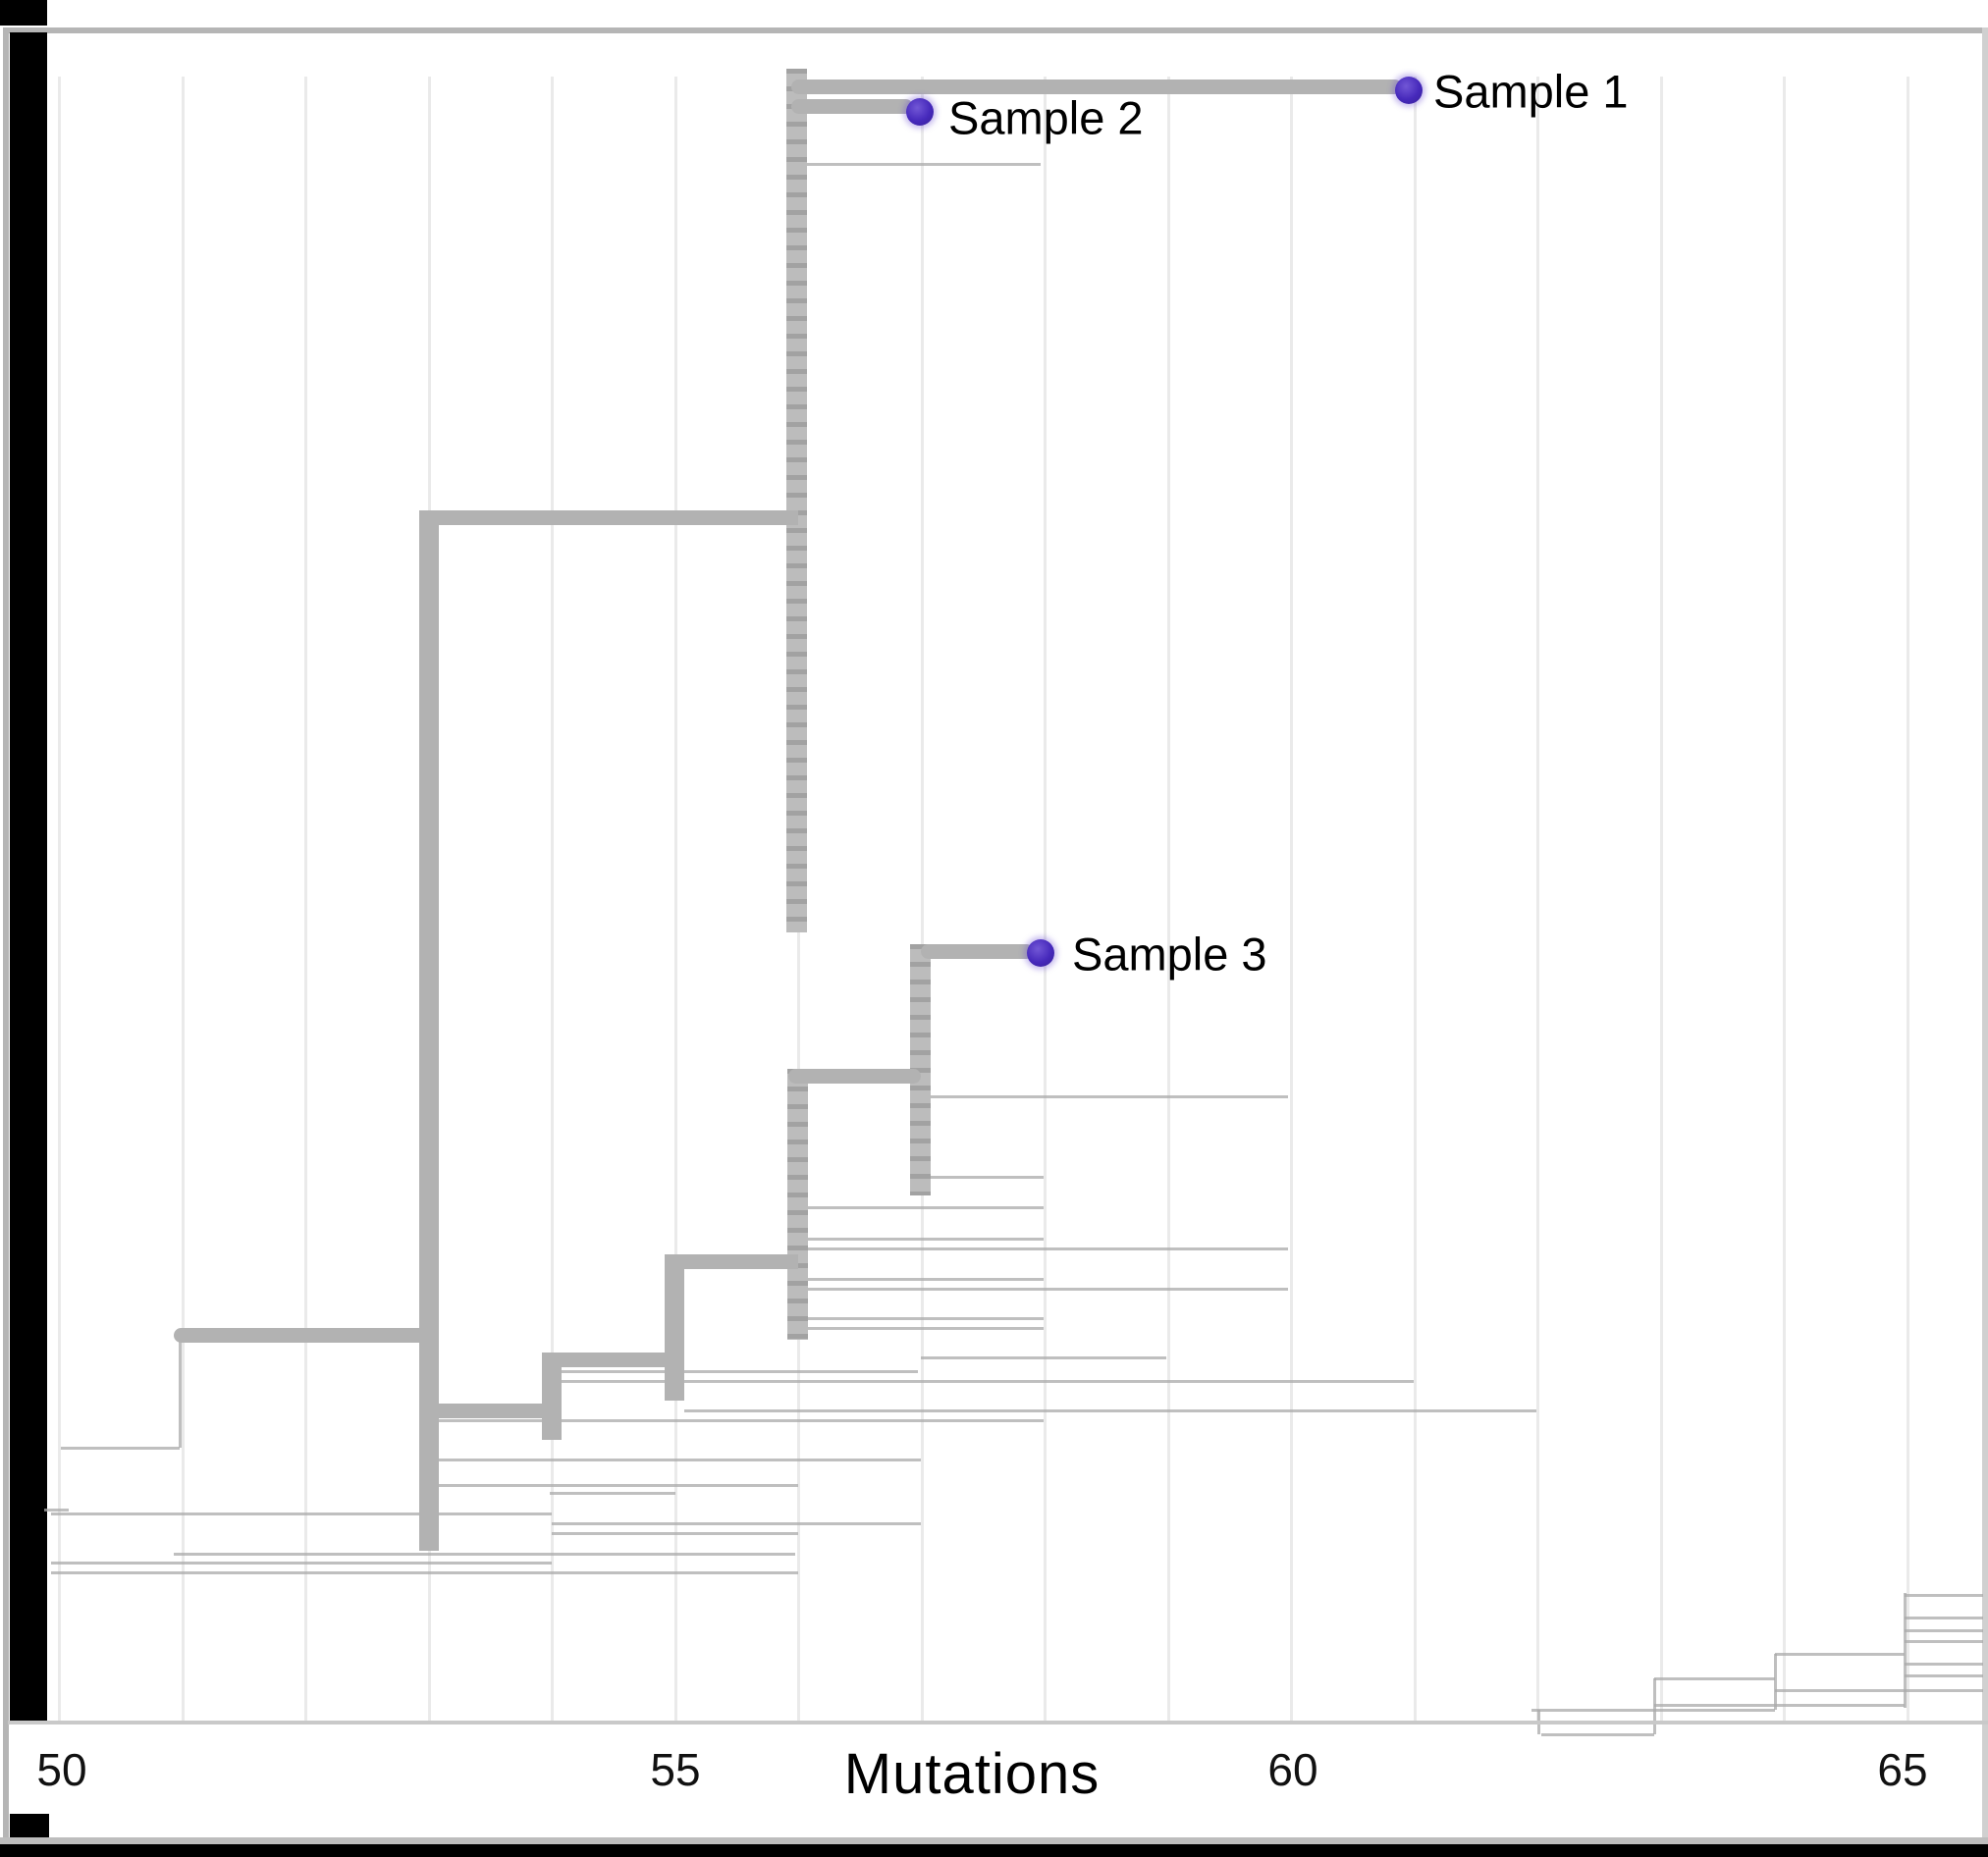  Describe the element at coordinates (998, 1722) in the screenshot. I see `x-axis-line` at that location.